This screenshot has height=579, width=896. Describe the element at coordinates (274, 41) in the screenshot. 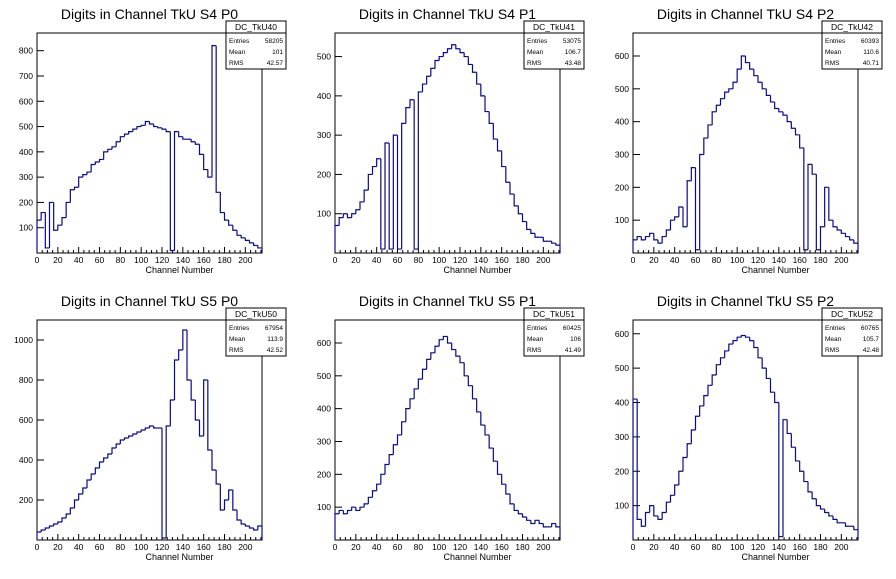

I see `stats-value: 58205` at that location.